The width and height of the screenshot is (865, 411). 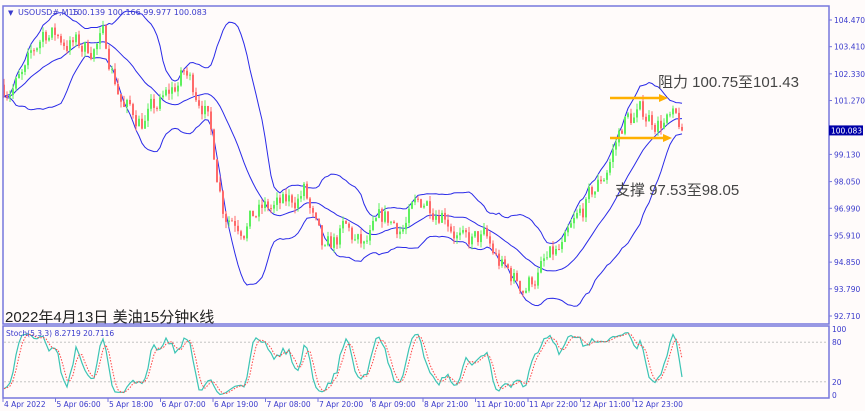 What do you see at coordinates (11, 13) in the screenshot?
I see `symbol-dropdown-icon: ▼` at bounding box center [11, 13].